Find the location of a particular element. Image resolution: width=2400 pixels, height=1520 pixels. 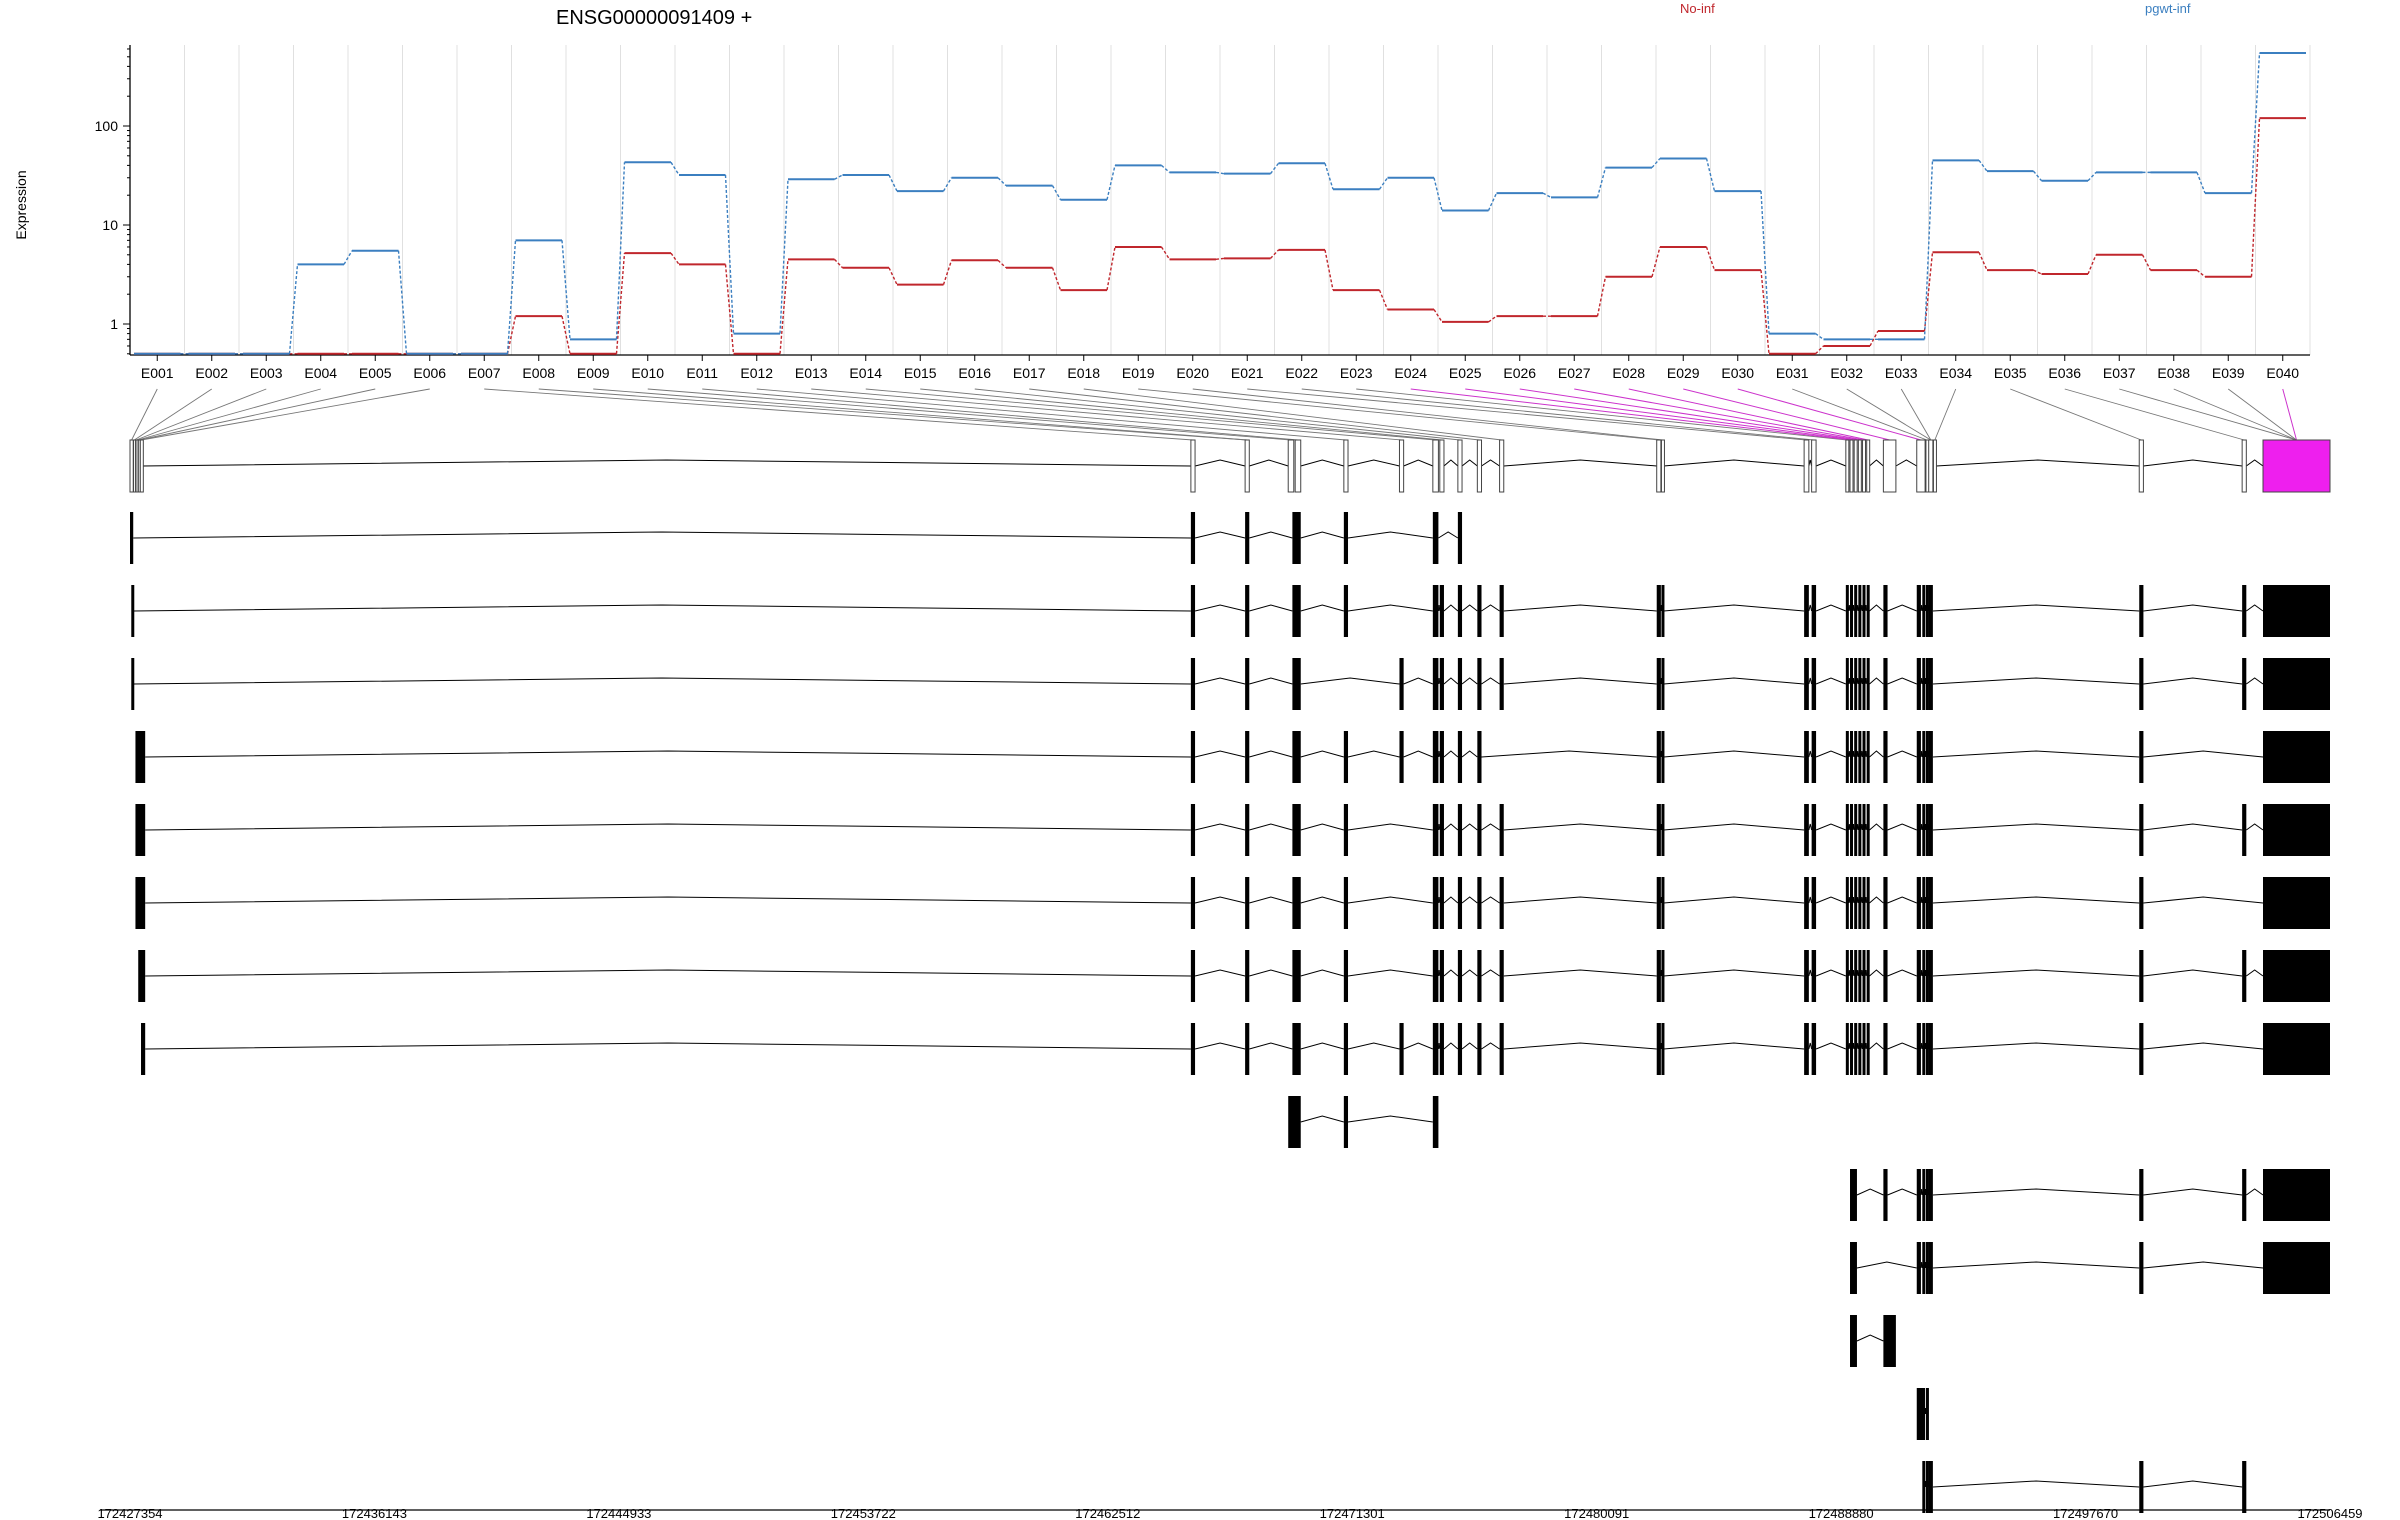

x-tick-label: E011 is located at coordinates (702, 373).